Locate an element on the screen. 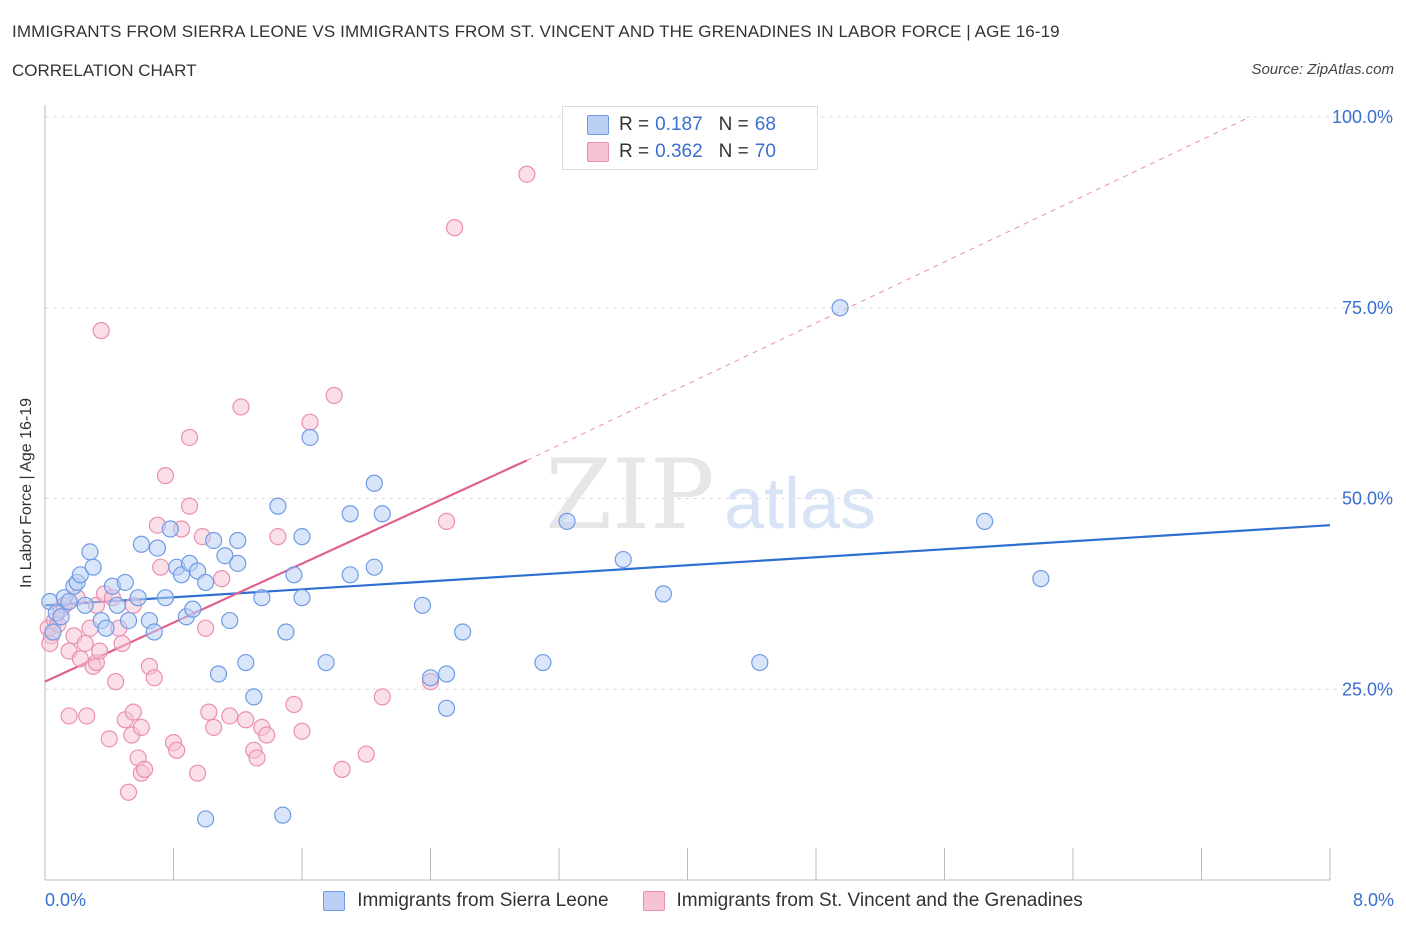 The height and width of the screenshot is (930, 1406). legend-row-st-vincent: R = 0.362 N = 70 is located at coordinates (681, 152).